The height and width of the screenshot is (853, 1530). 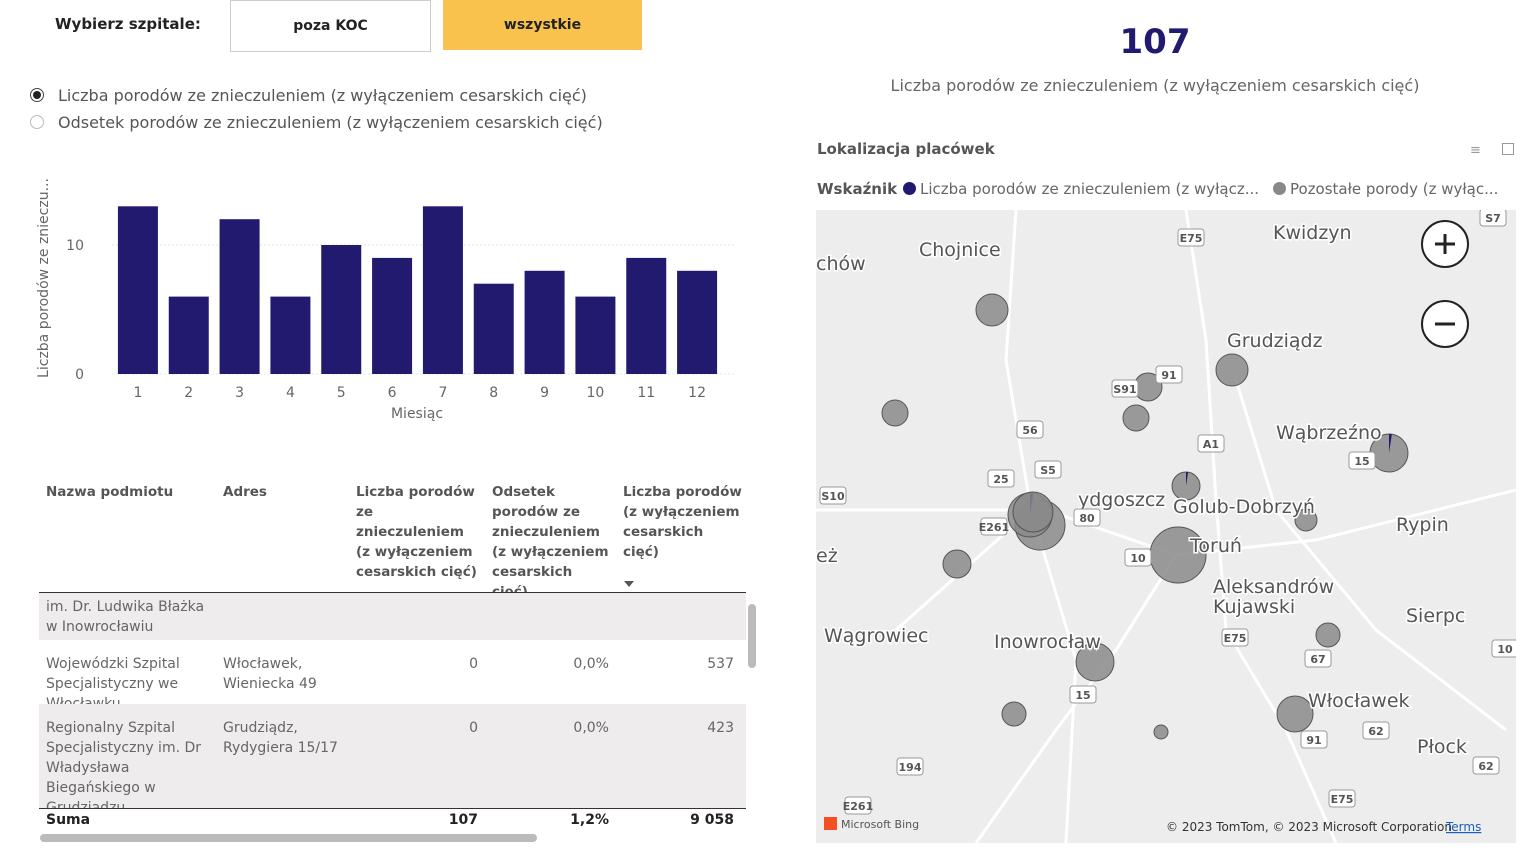 What do you see at coordinates (1047, 642) in the screenshot?
I see `place-label: Inowrocław` at bounding box center [1047, 642].